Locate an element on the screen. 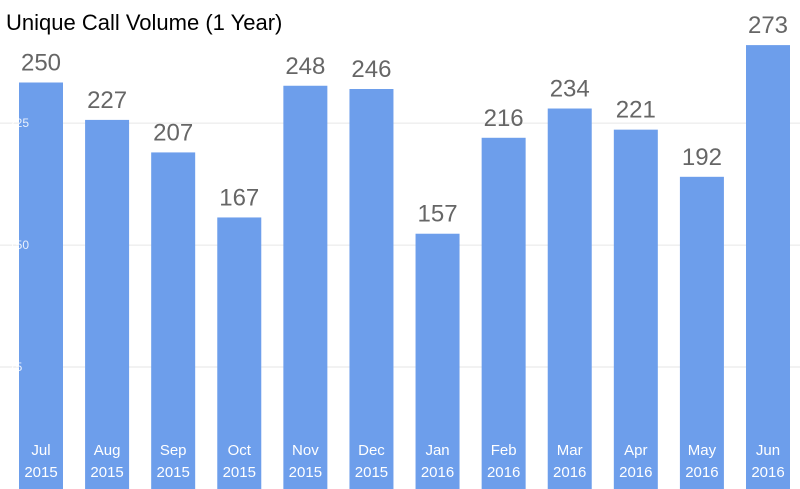  x-tick-label-month: Jan is located at coordinates (437, 450).